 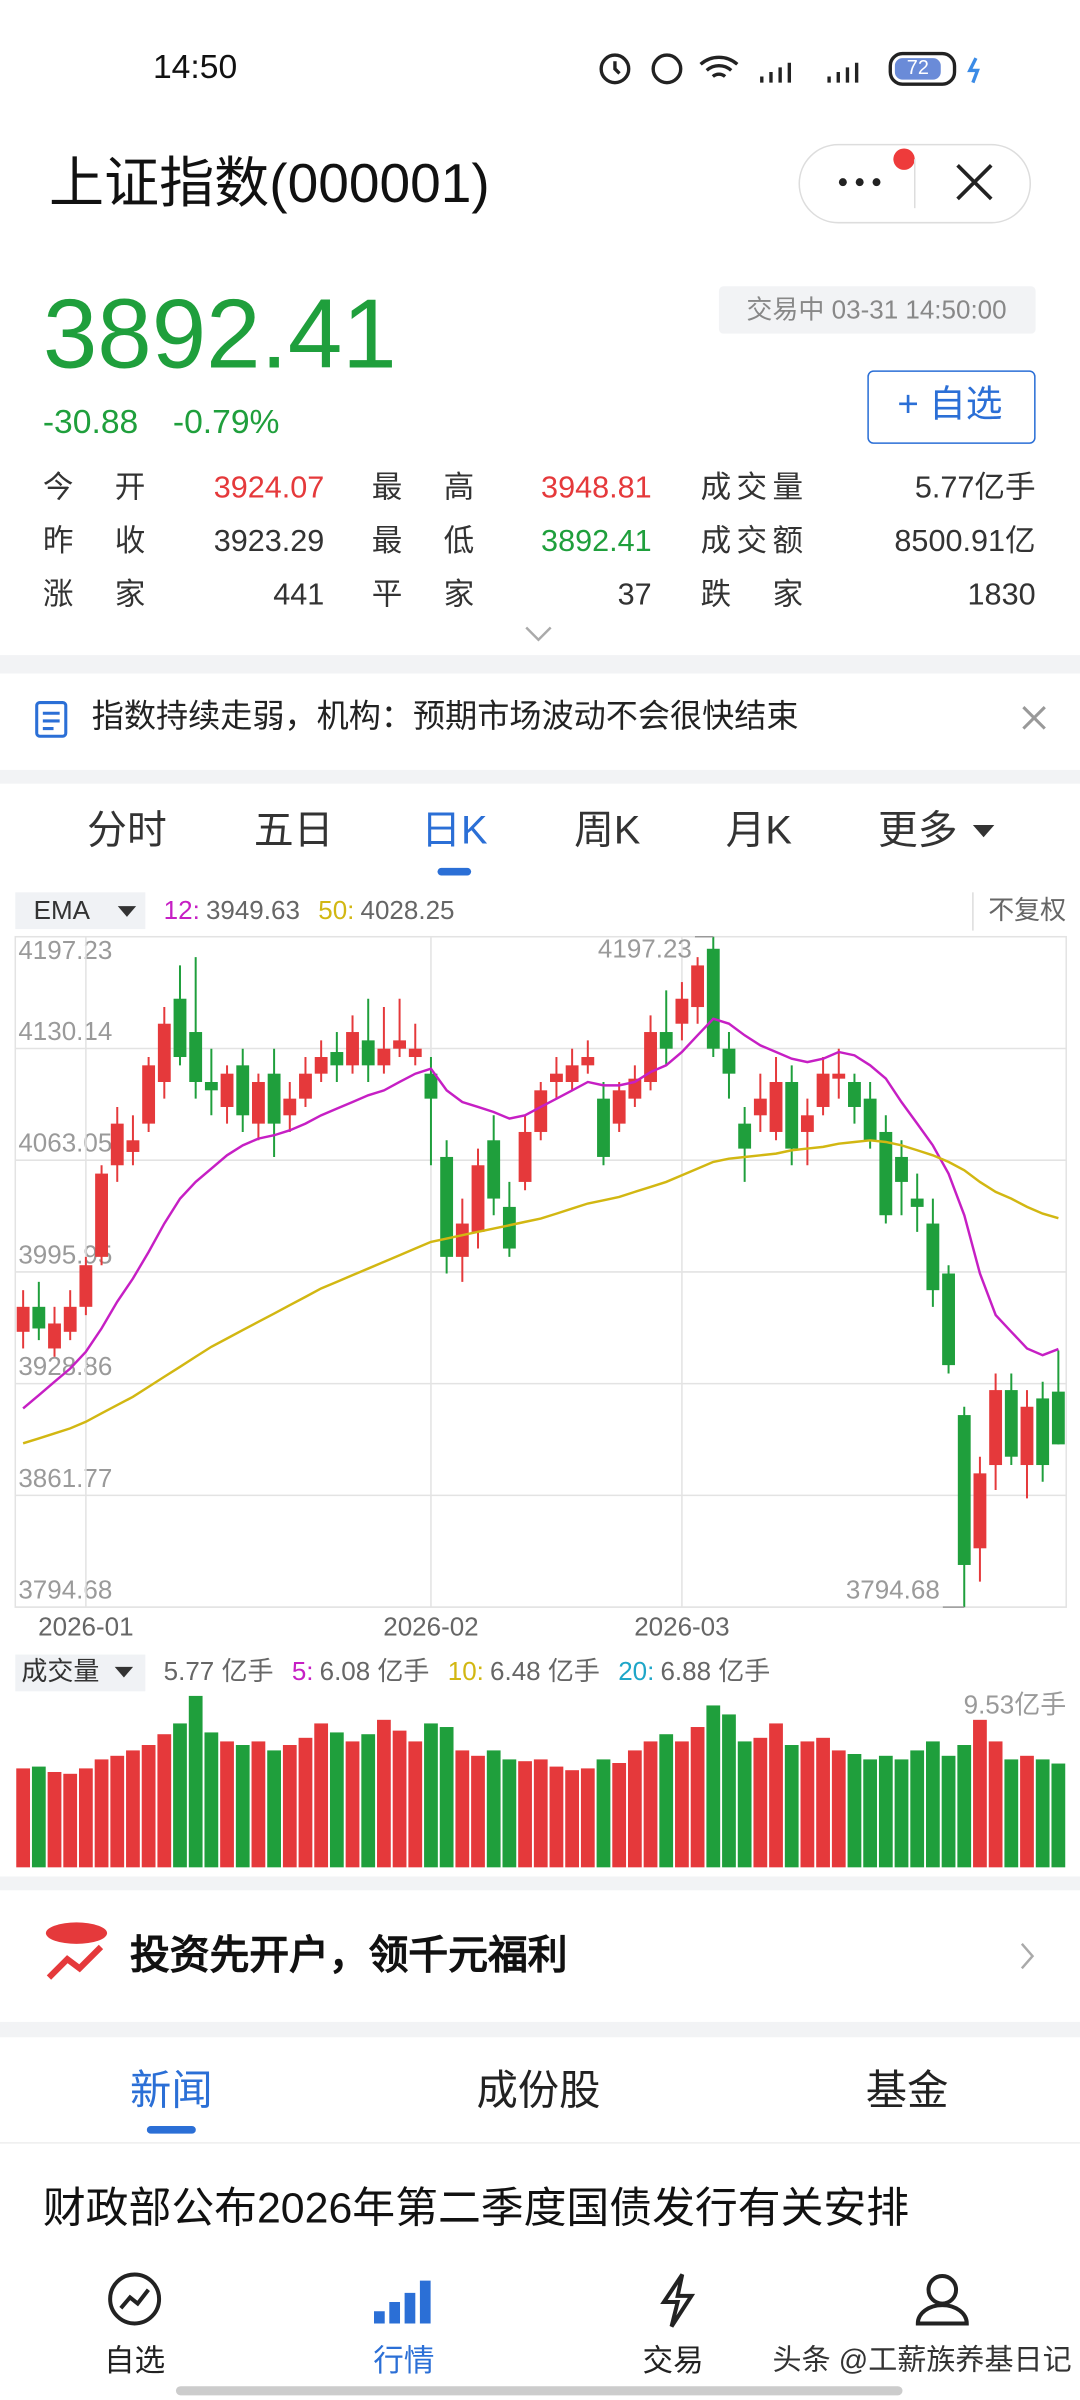 I want to click on volume-ma-value: 6.88 亿手, so click(x=715, y=1671).